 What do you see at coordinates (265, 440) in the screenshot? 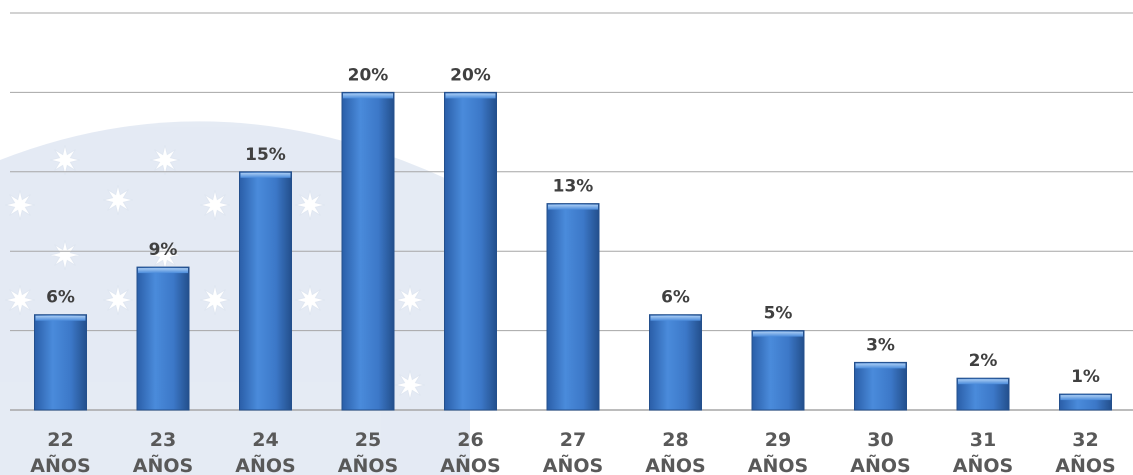
I see `x-tick-label: 24` at bounding box center [265, 440].